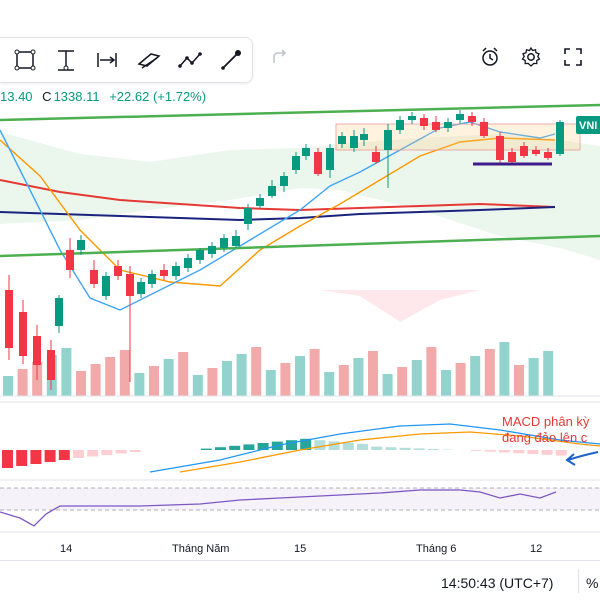 This screenshot has height=601, width=600. What do you see at coordinates (582, 458) in the screenshot?
I see `annotation-arrow` at bounding box center [582, 458].